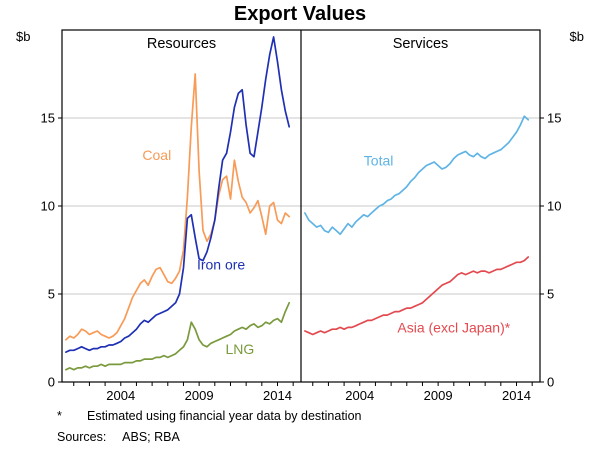 The height and width of the screenshot is (464, 600). What do you see at coordinates (156, 155) in the screenshot?
I see `coal-label: Coal` at bounding box center [156, 155].